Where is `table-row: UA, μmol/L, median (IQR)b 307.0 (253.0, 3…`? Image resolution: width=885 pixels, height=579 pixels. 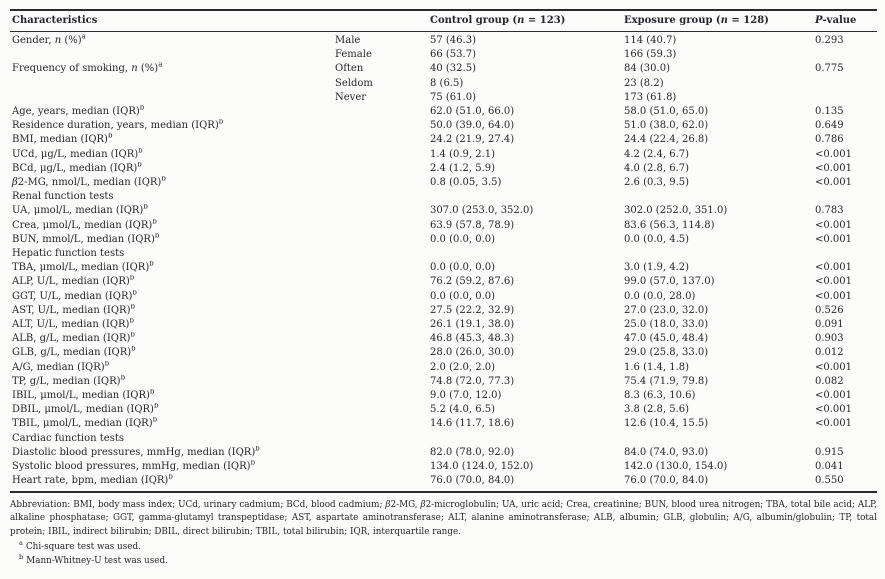
table-row: UA, μmol/L, median (IQR)b 307.0 (253.0, 3… is located at coordinates (443, 211).